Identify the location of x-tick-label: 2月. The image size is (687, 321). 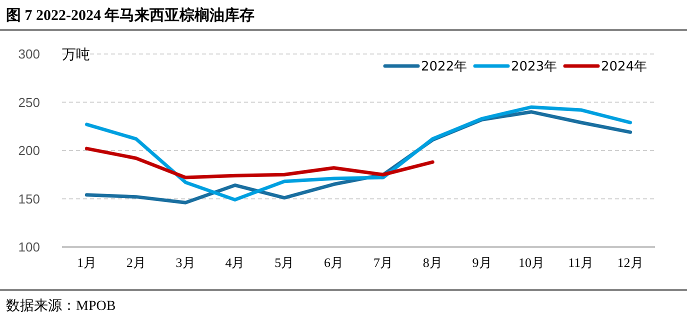
(136, 262).